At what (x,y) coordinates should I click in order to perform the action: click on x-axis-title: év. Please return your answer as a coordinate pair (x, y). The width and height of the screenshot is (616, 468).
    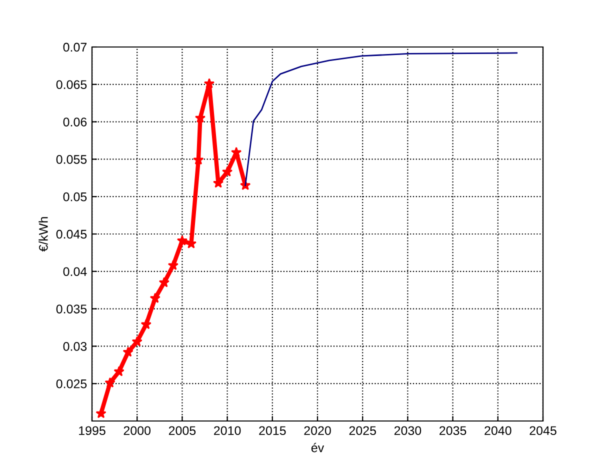
    Looking at the image, I should click on (317, 447).